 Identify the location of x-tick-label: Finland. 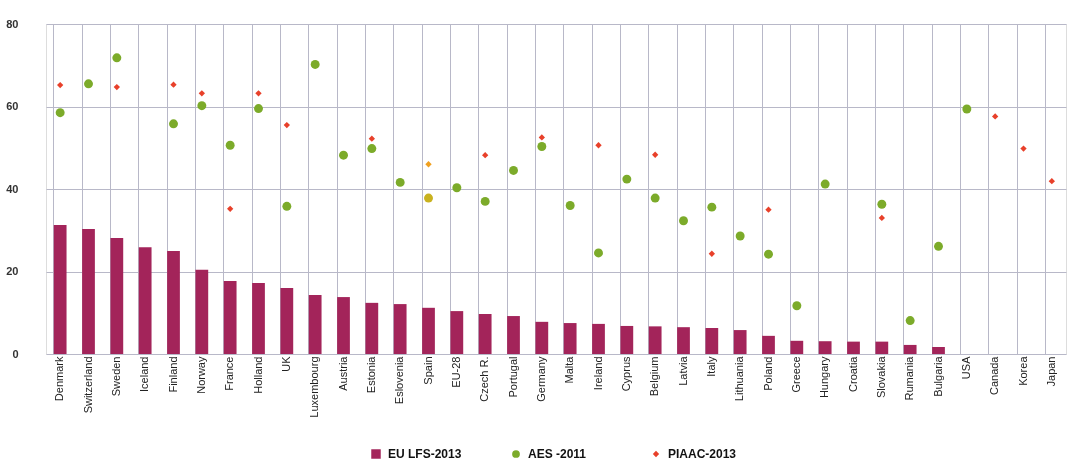
(172, 374).